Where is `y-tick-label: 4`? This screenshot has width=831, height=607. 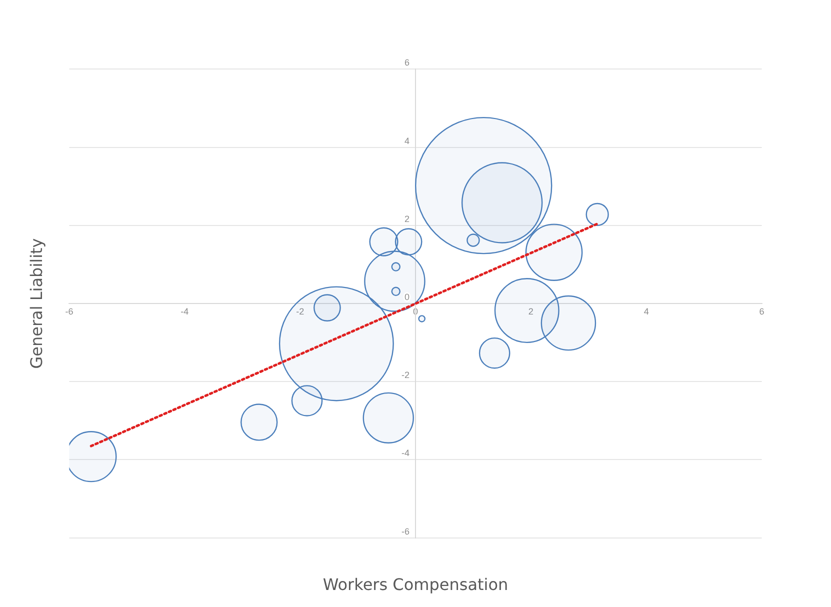 y-tick-label: 4 is located at coordinates (407, 141).